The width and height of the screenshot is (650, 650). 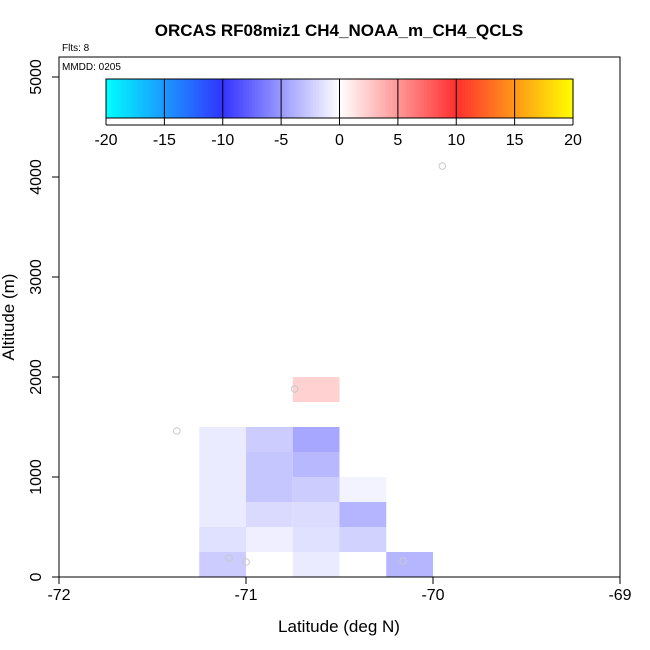 What do you see at coordinates (36, 576) in the screenshot?
I see `y-tick-label: 0` at bounding box center [36, 576].